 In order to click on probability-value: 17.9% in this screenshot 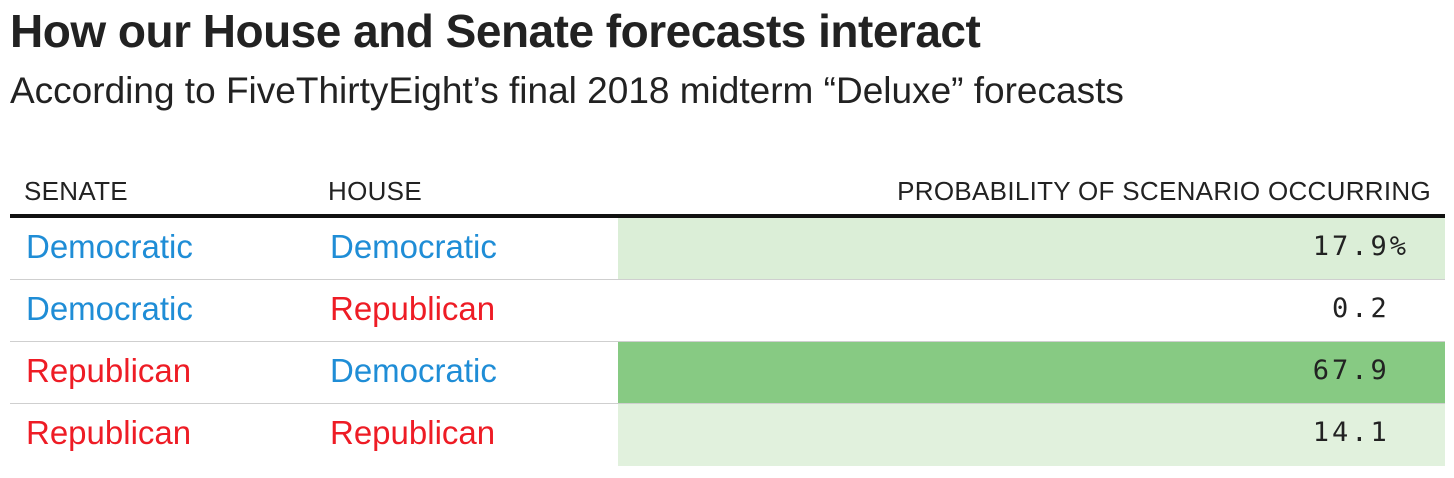, I will do `click(1360, 246)`.